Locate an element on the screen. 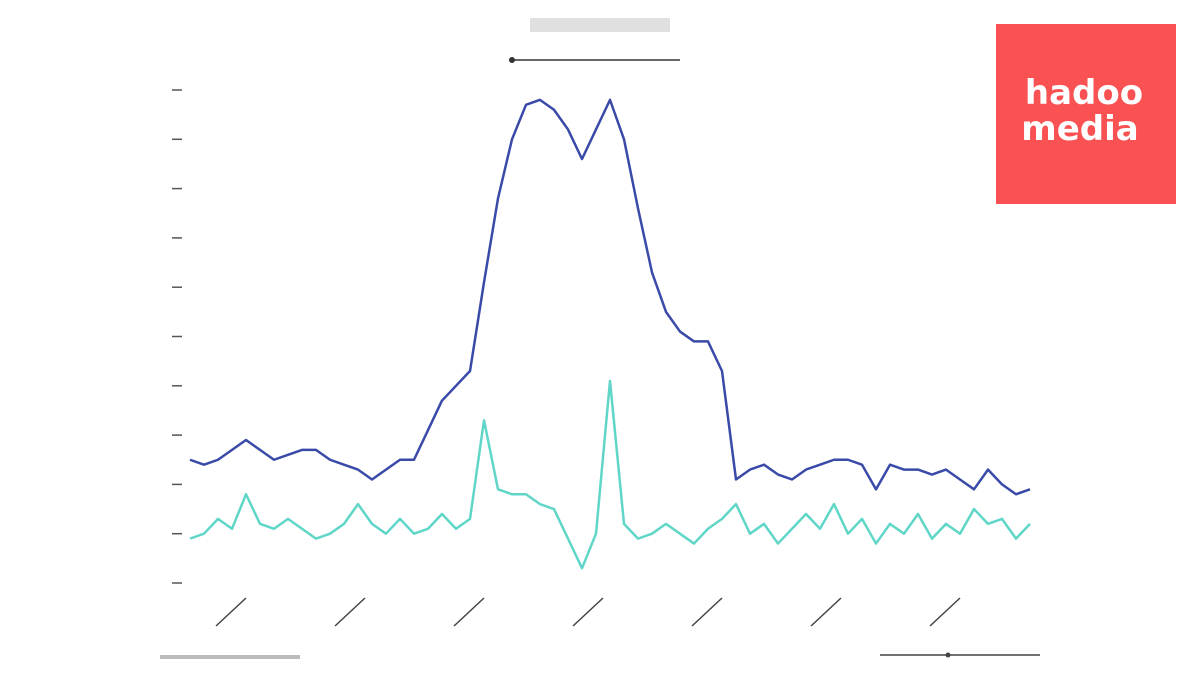 This screenshot has height=675, width=1200. title-placeholder is located at coordinates (600, 25).